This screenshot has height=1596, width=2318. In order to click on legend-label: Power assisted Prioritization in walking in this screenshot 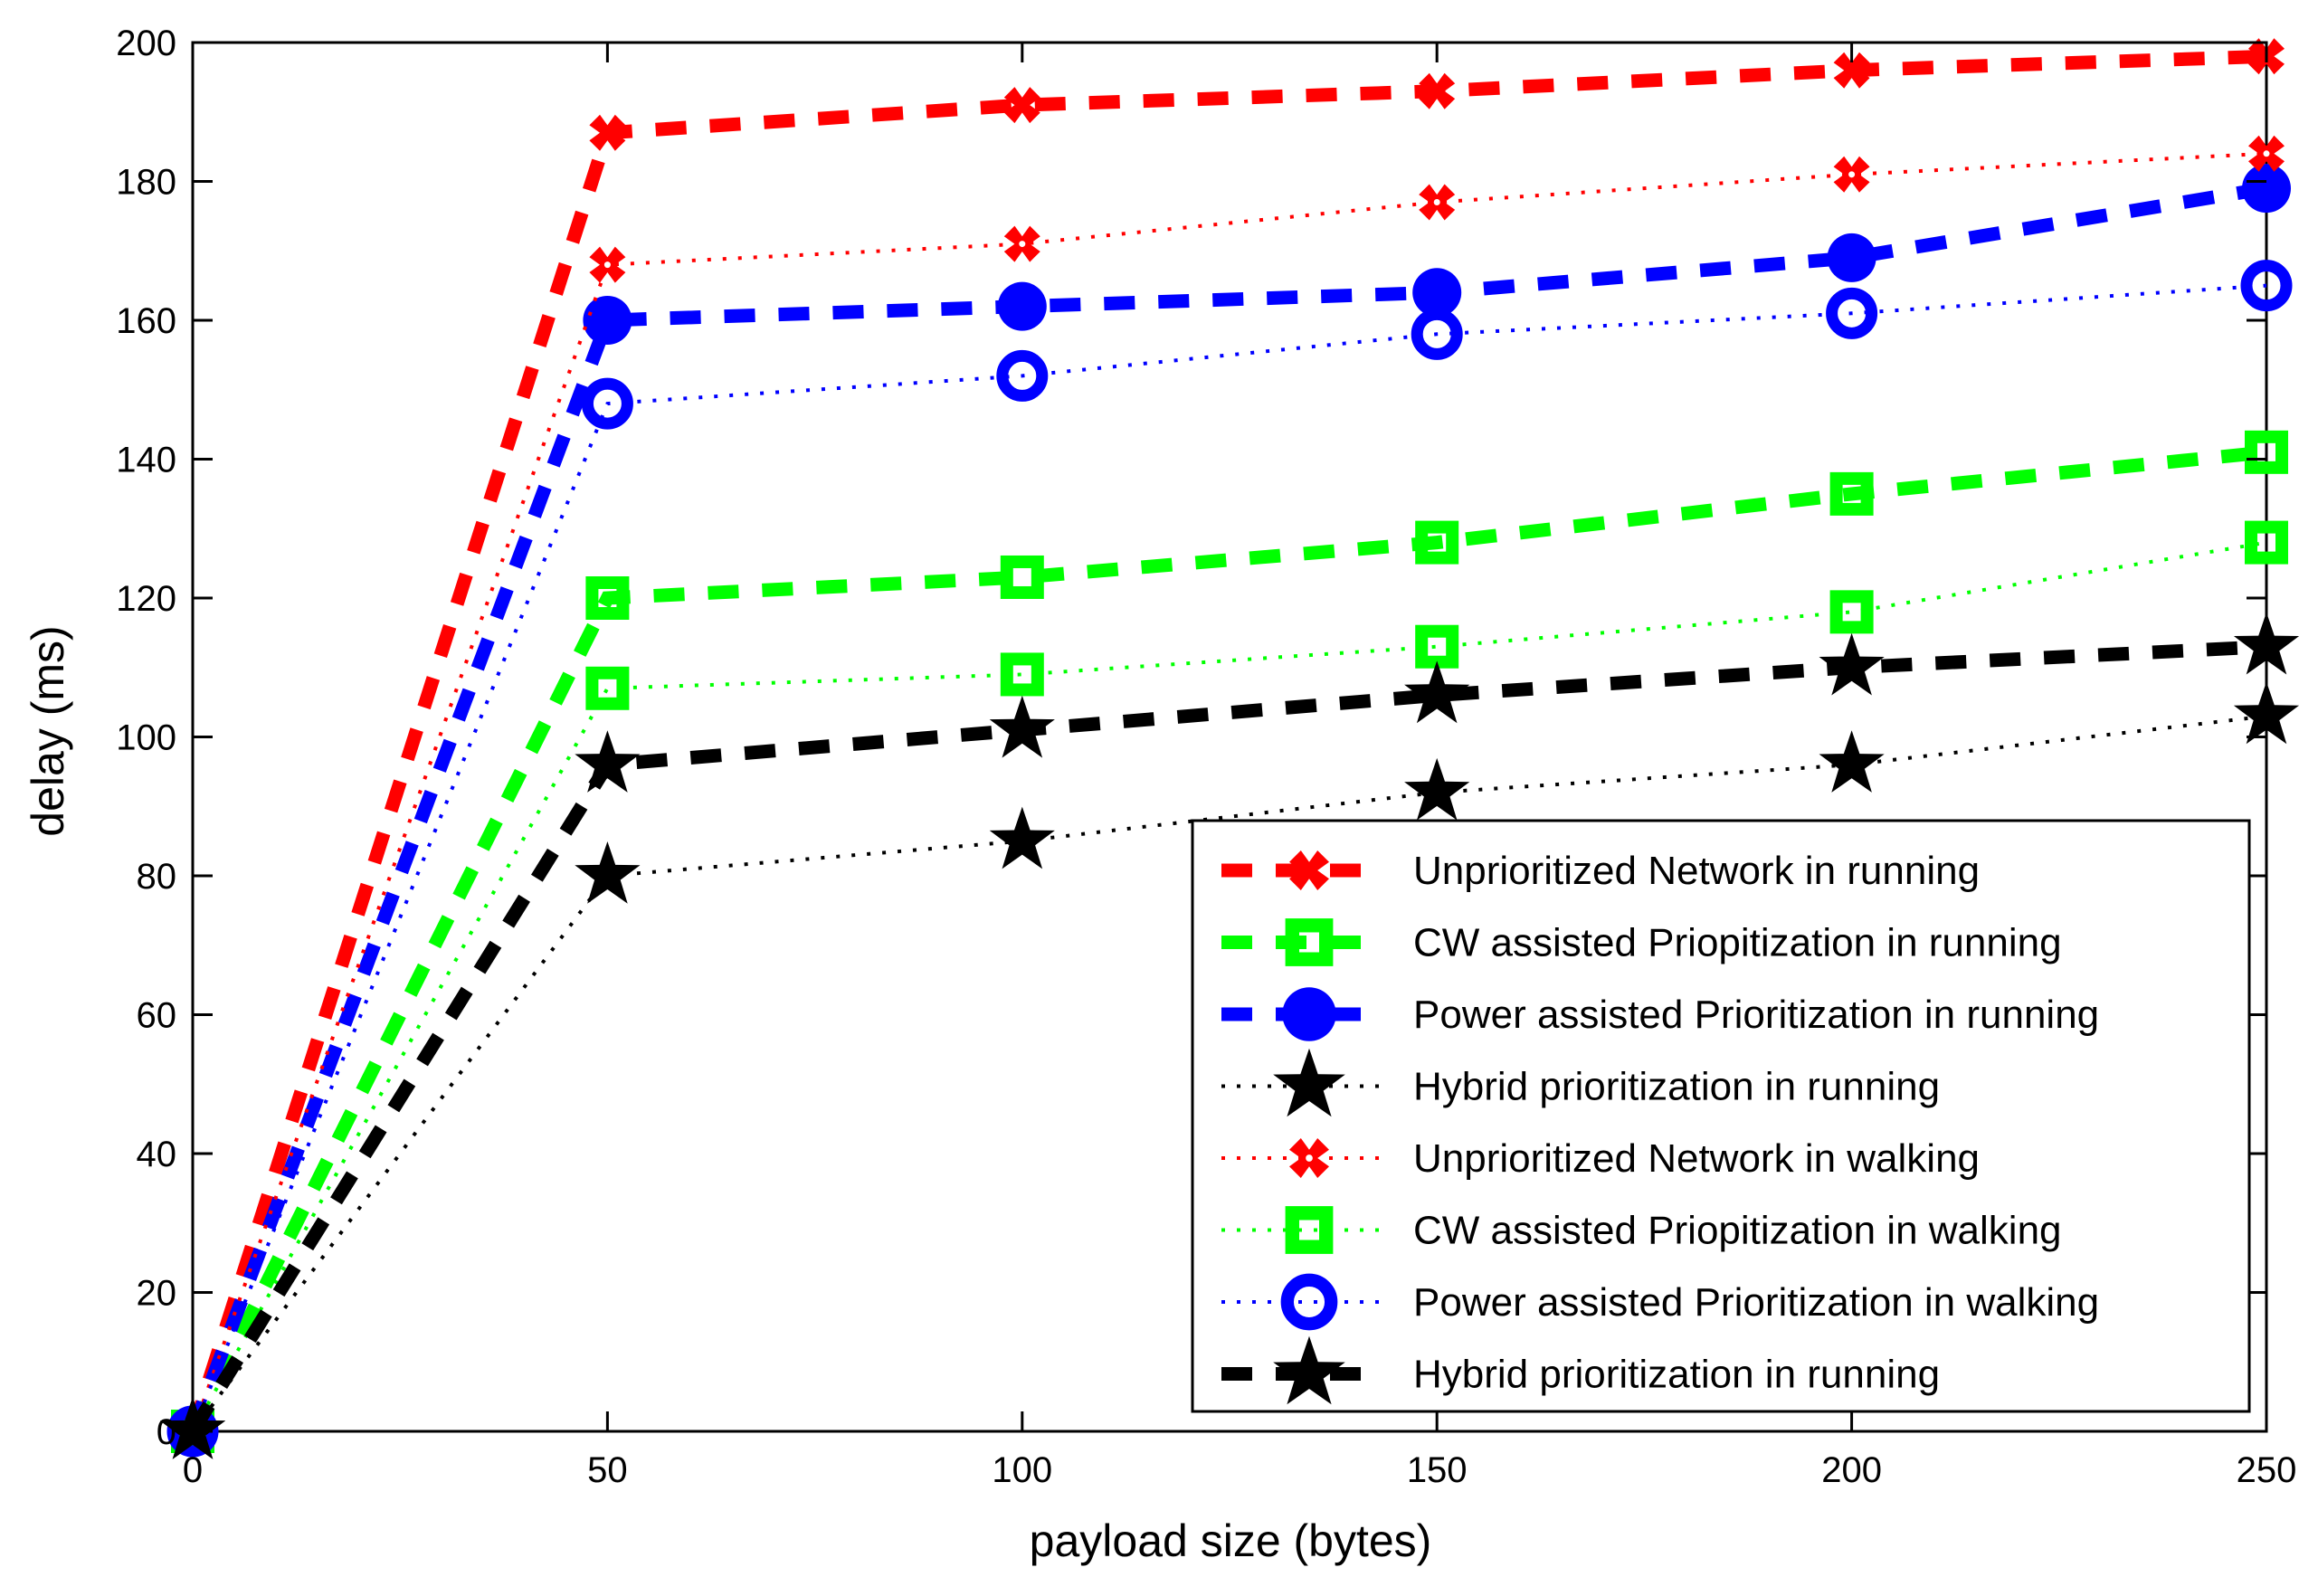, I will do `click(1756, 1302)`.